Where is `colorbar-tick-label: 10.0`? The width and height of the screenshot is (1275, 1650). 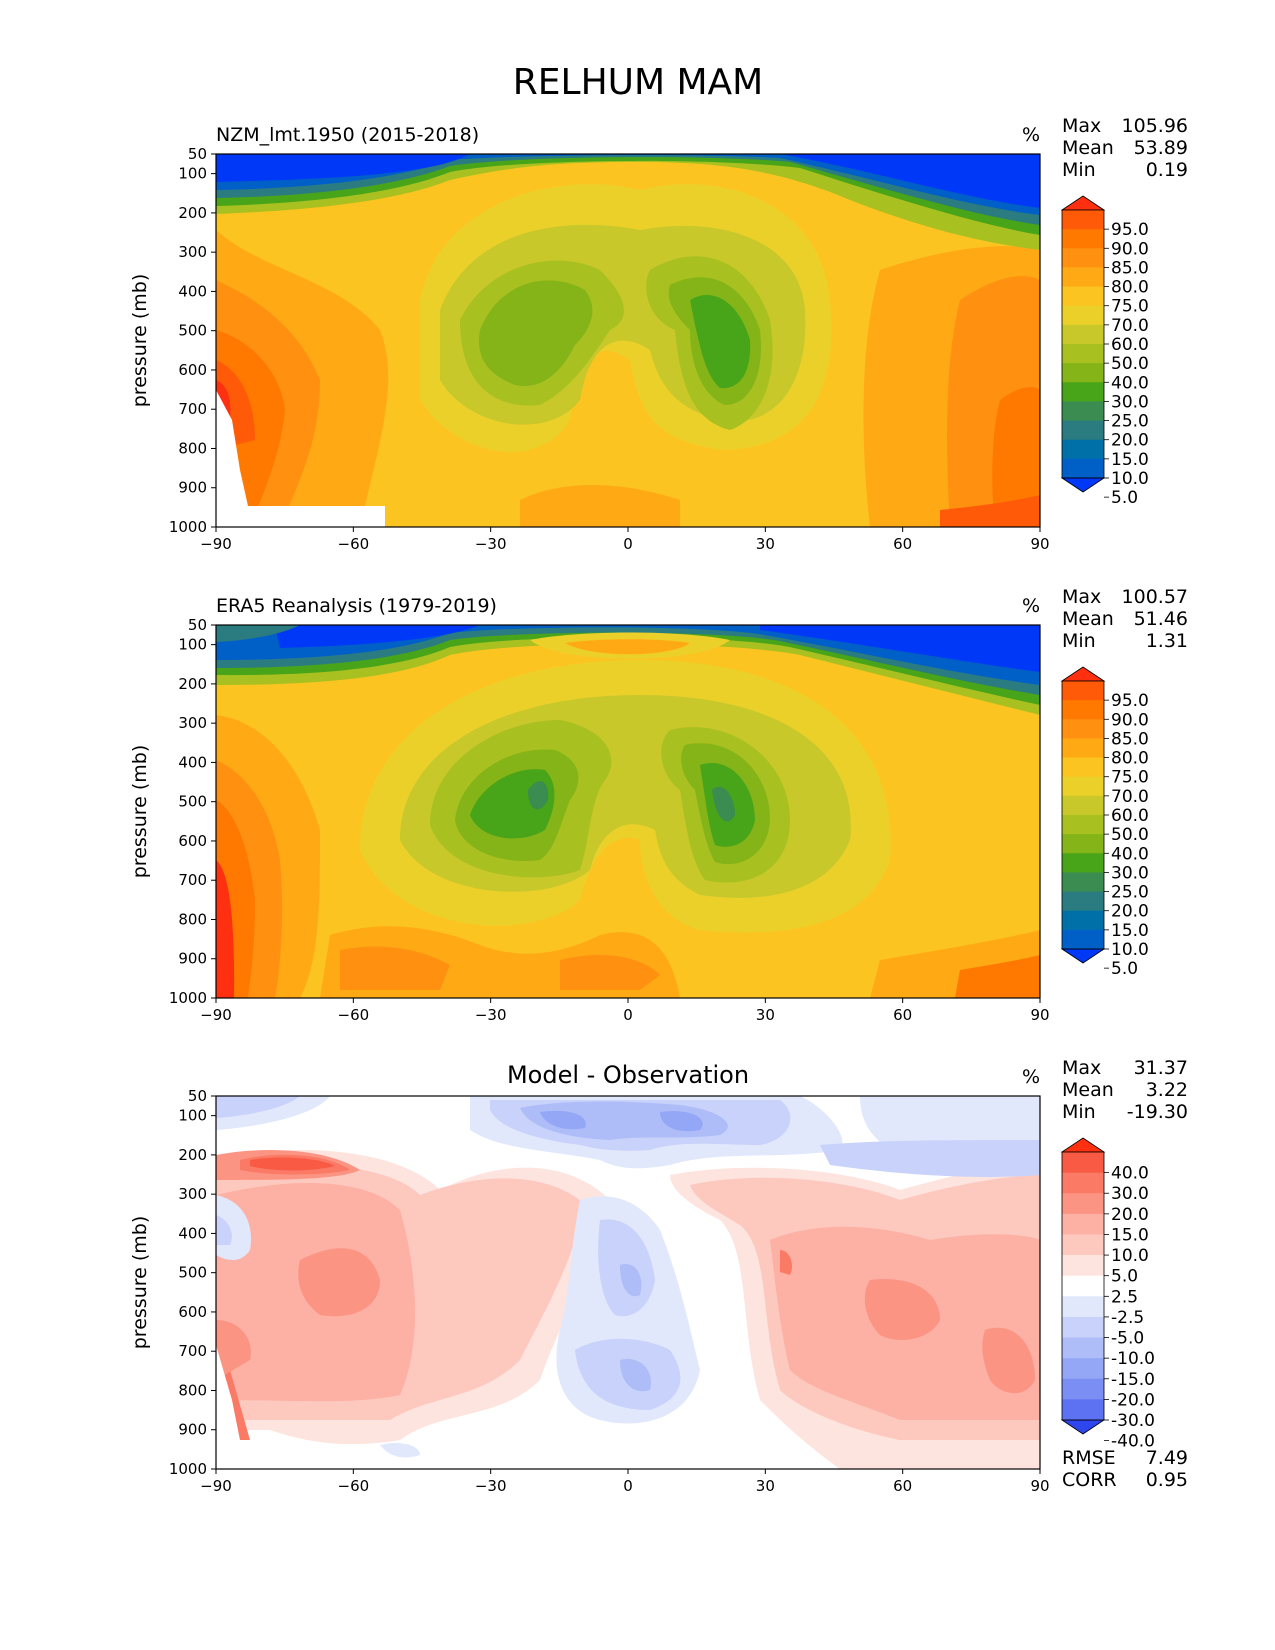 colorbar-tick-label: 10.0 is located at coordinates (1130, 950).